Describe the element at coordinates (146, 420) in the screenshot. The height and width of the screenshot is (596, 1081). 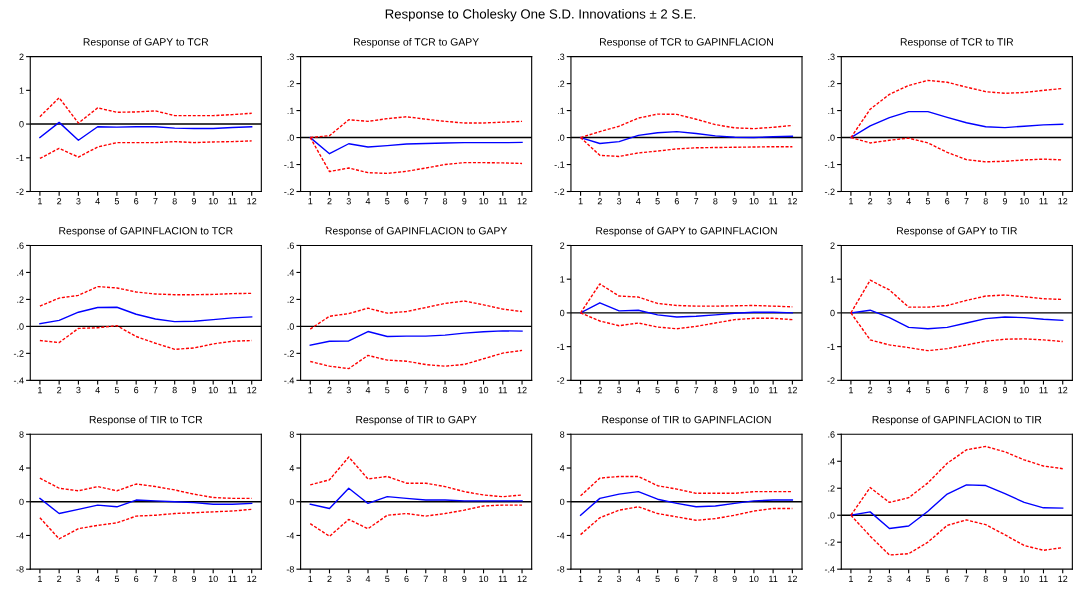
I see `chart-title: Response of TIR to TCR` at that location.